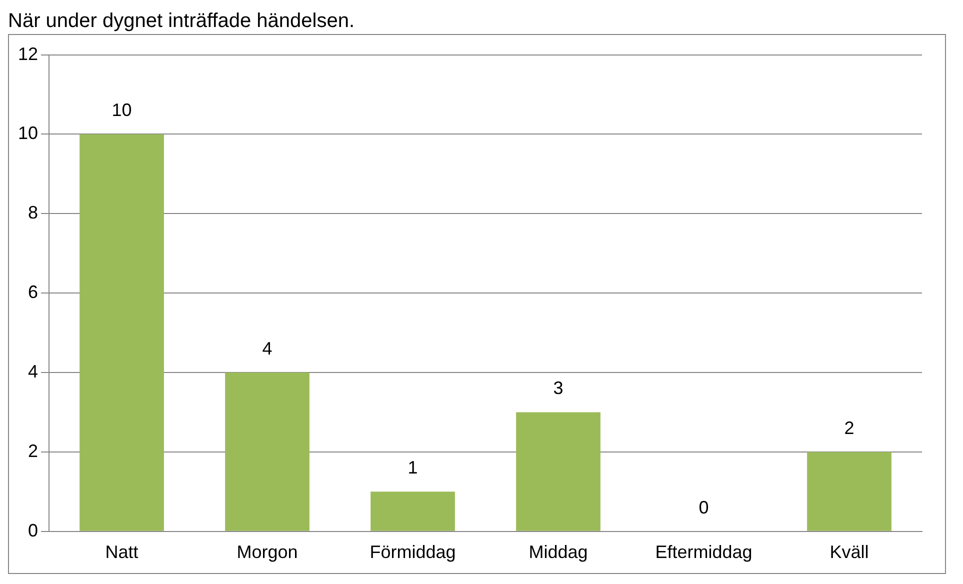  I want to click on data-label: 10, so click(122, 110).